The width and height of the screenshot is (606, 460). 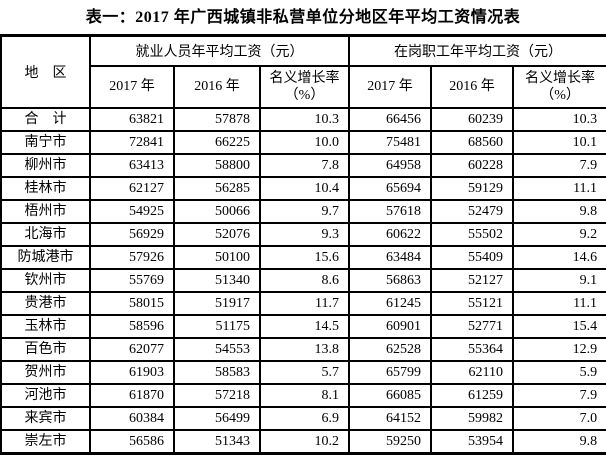 What do you see at coordinates (390, 234) in the screenshot?
I see `value-cell: 60622` at bounding box center [390, 234].